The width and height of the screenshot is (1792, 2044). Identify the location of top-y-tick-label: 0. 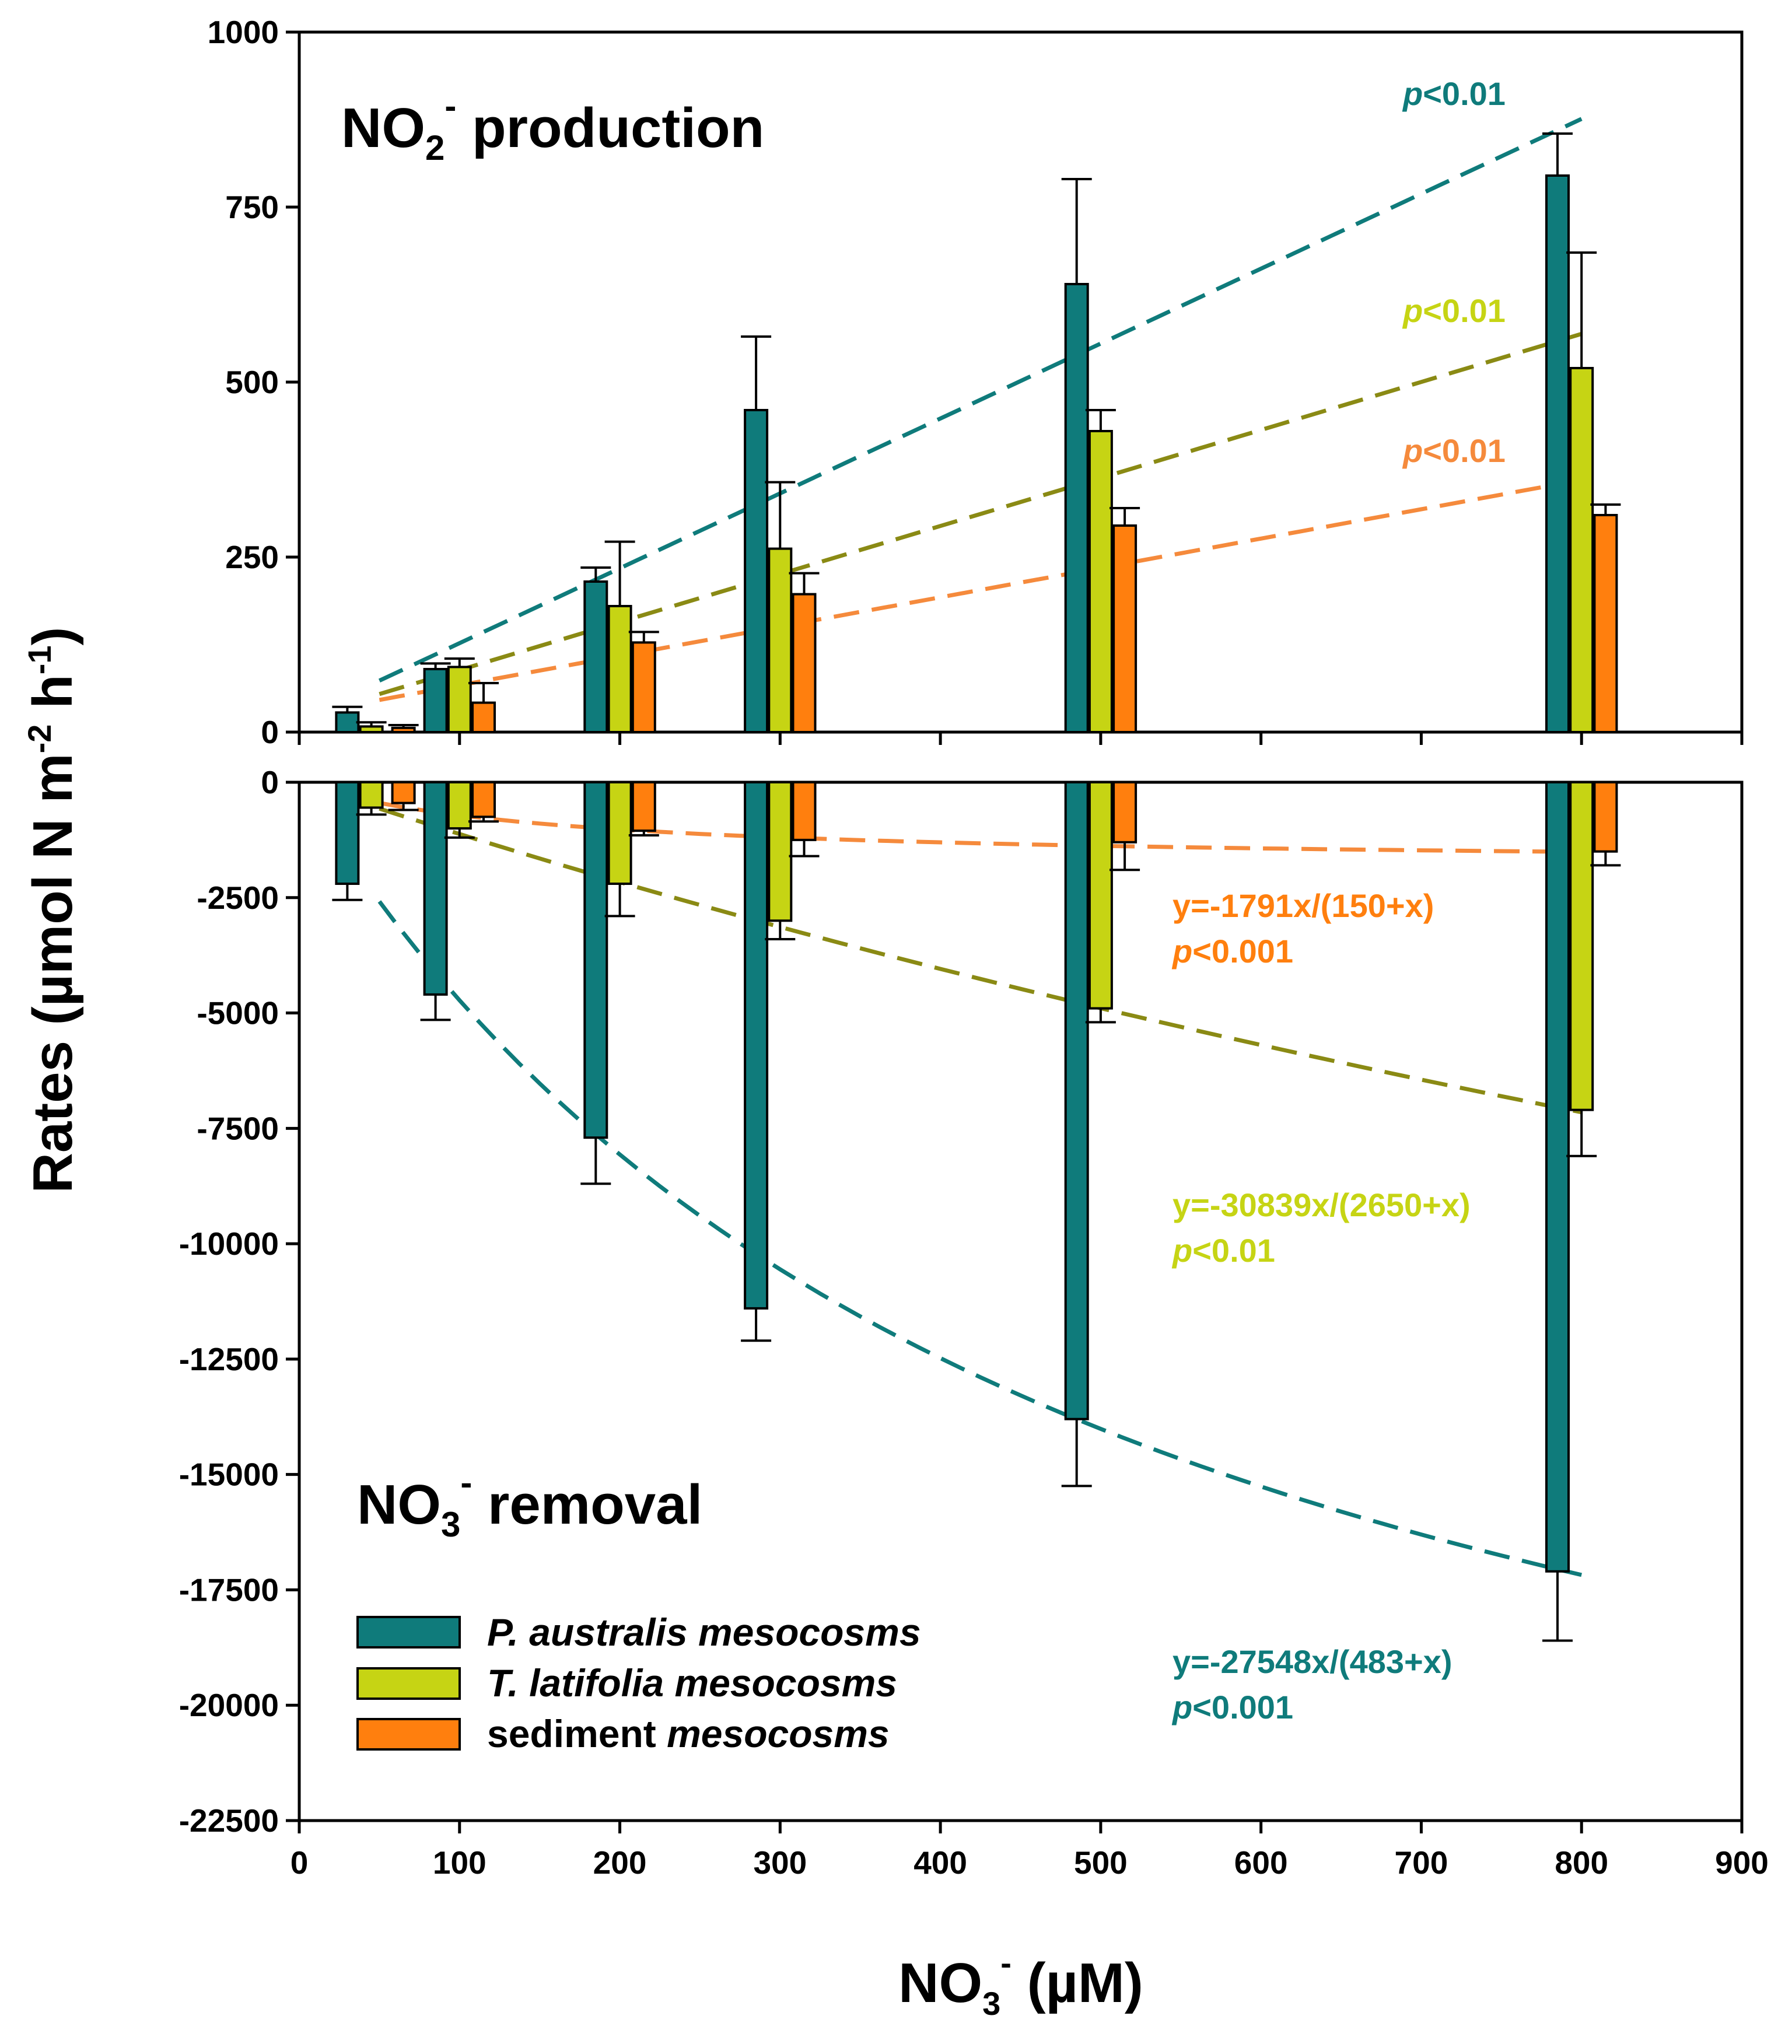
(270, 732).